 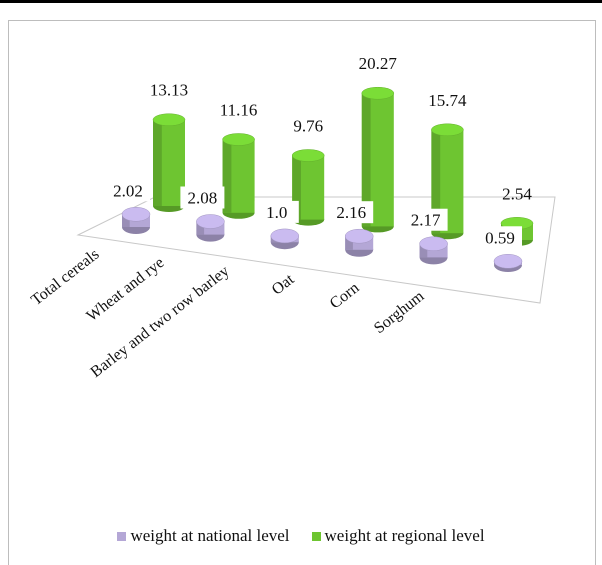 What do you see at coordinates (65, 277) in the screenshot?
I see `category-label-0: Total cereals` at bounding box center [65, 277].